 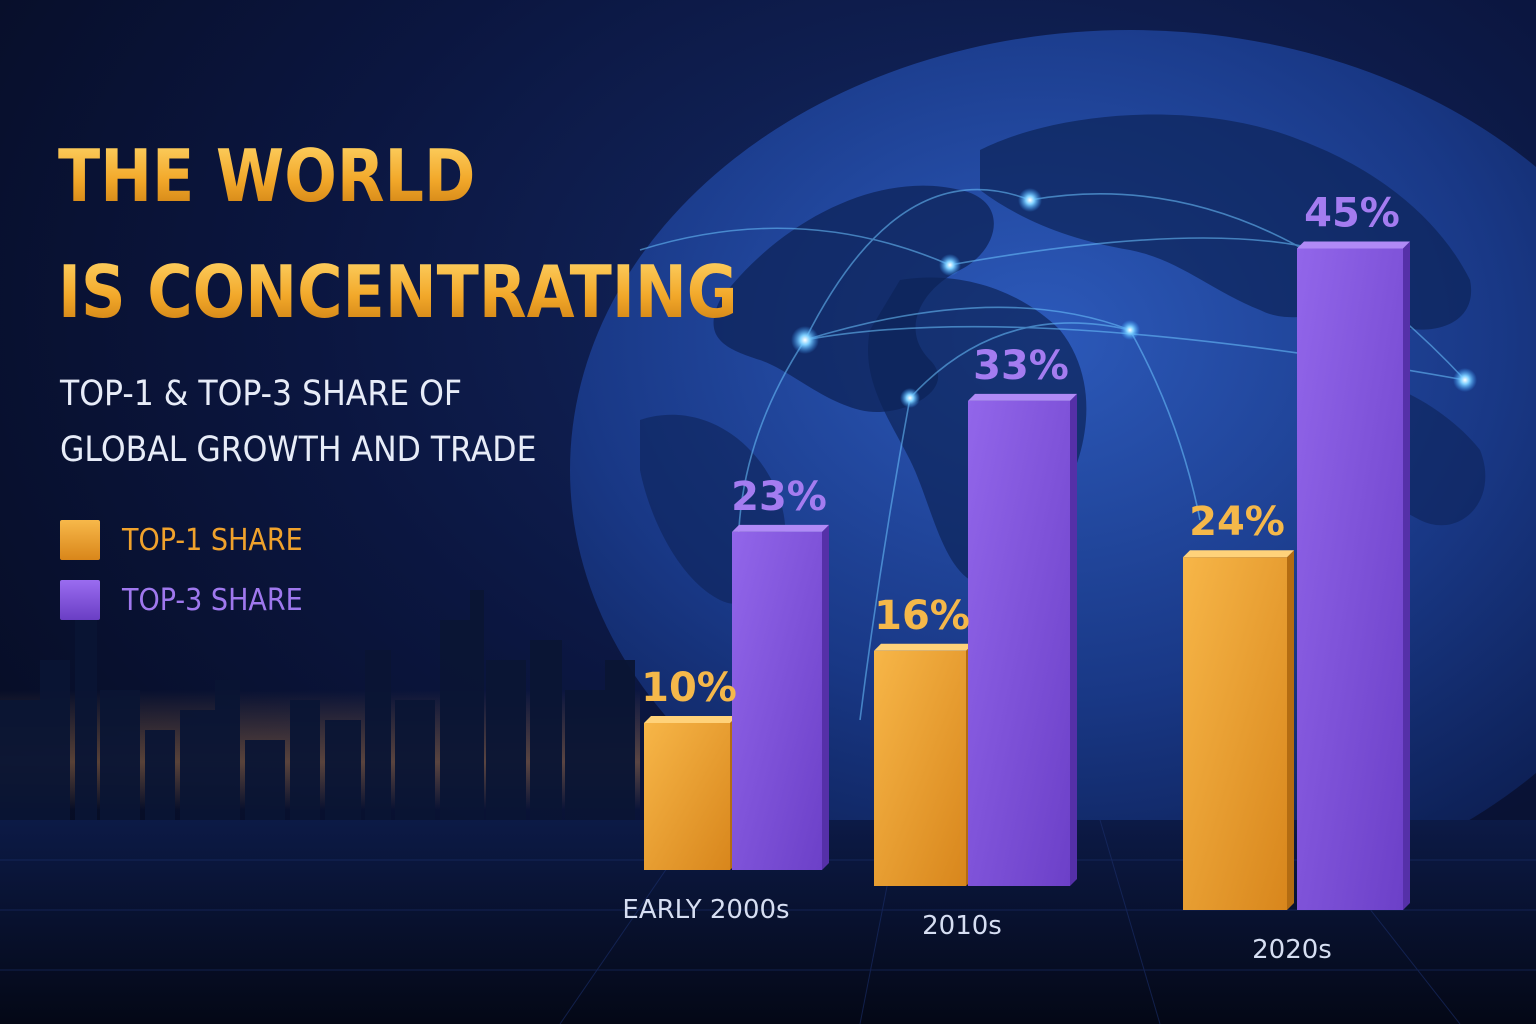 What do you see at coordinates (962, 926) in the screenshot?
I see `category-label-1: 2010s` at bounding box center [962, 926].